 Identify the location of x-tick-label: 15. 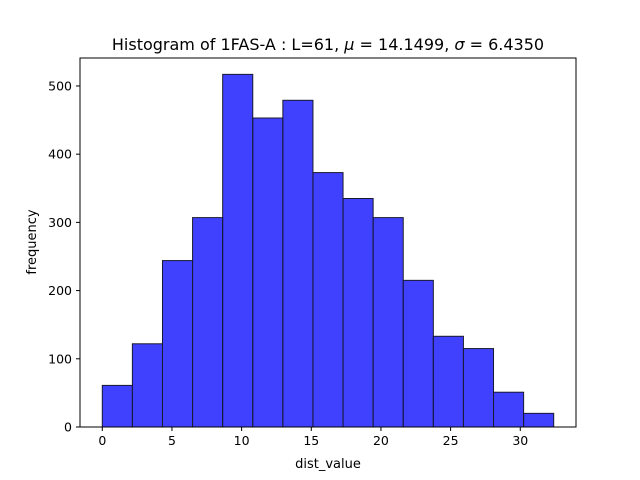
(311, 440).